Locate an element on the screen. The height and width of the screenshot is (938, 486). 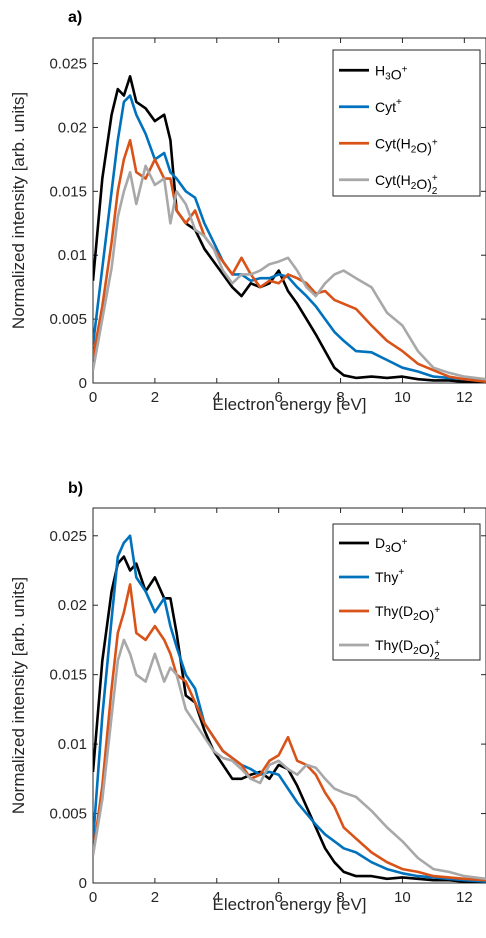
legend-entry-cyt: Cyt+ is located at coordinates (388, 106).